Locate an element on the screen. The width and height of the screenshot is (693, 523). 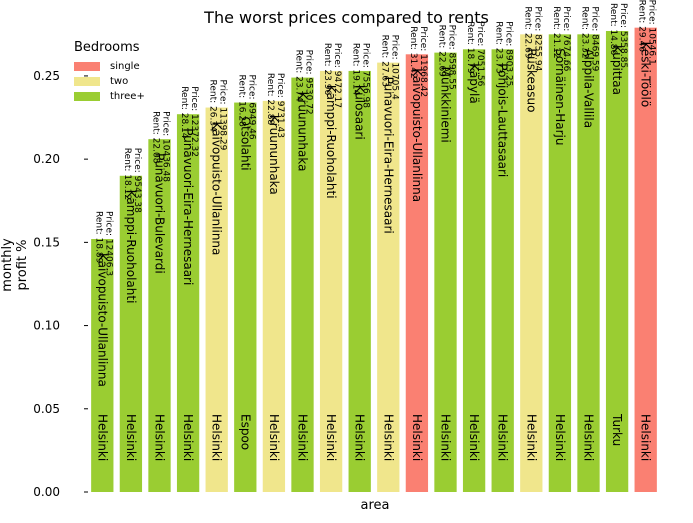
bar-rent-label: Rent: 18.89 is located at coordinates (98, 237).